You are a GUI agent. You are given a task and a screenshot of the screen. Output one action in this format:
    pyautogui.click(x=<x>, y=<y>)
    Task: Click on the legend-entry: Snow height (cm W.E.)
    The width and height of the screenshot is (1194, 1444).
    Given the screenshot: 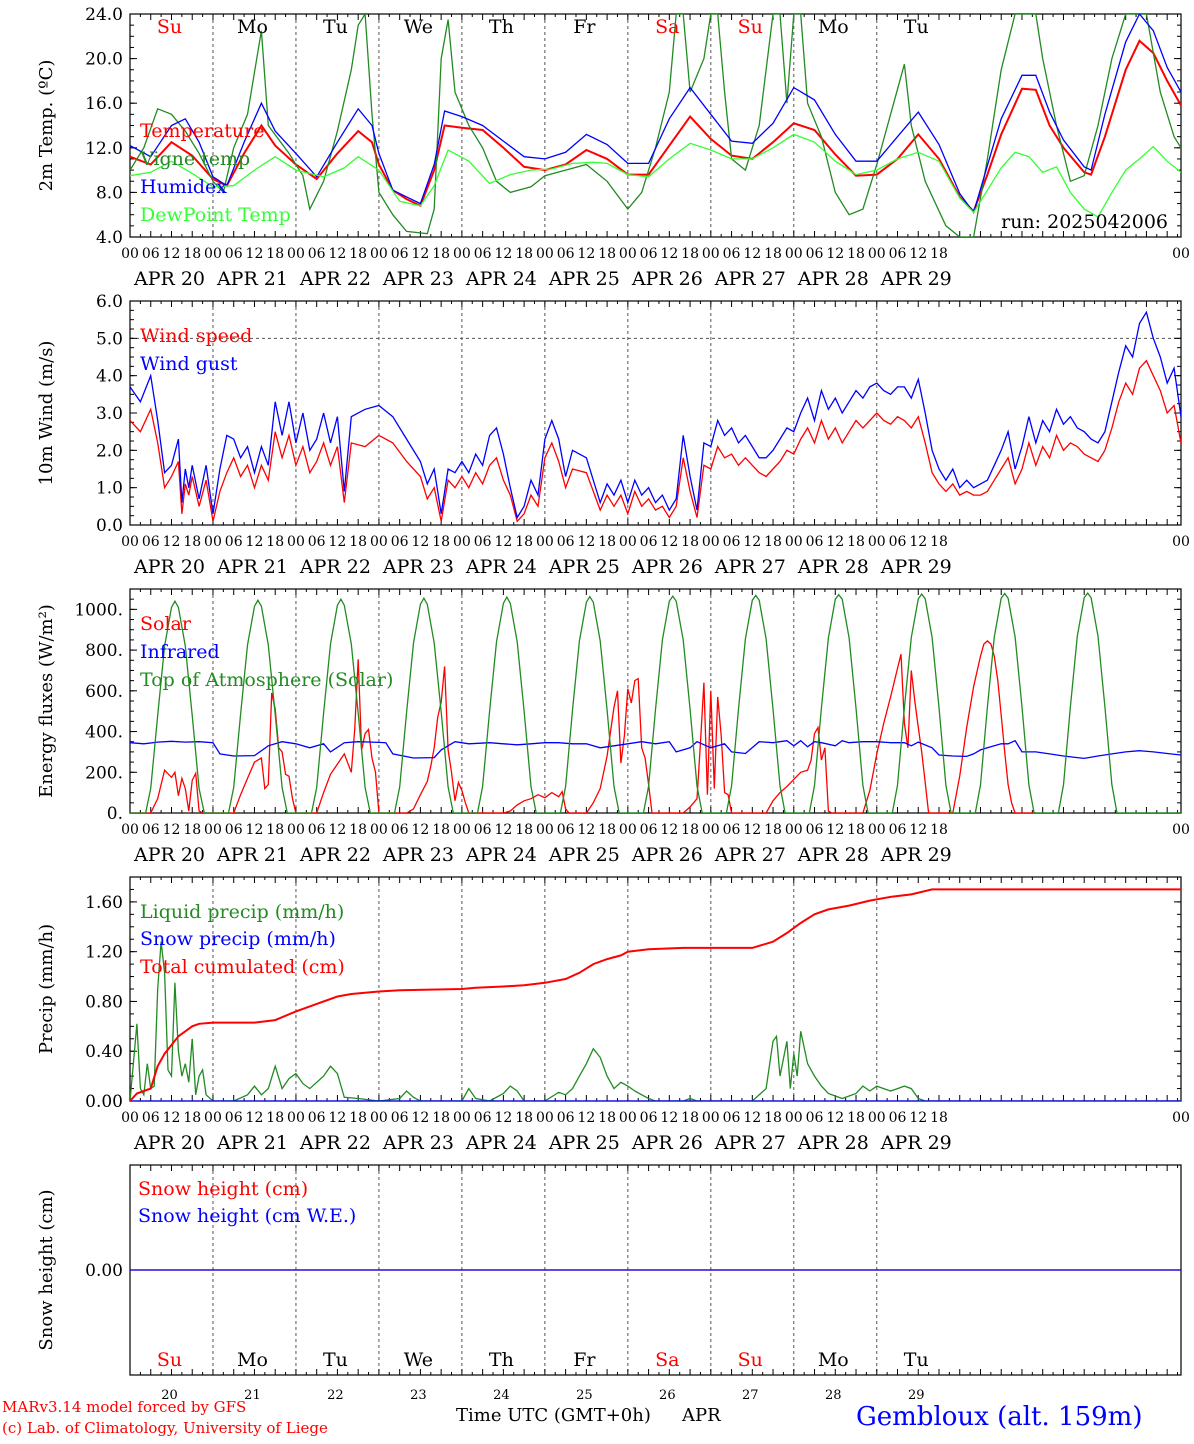 What is the action you would take?
    pyautogui.click(x=247, y=1216)
    